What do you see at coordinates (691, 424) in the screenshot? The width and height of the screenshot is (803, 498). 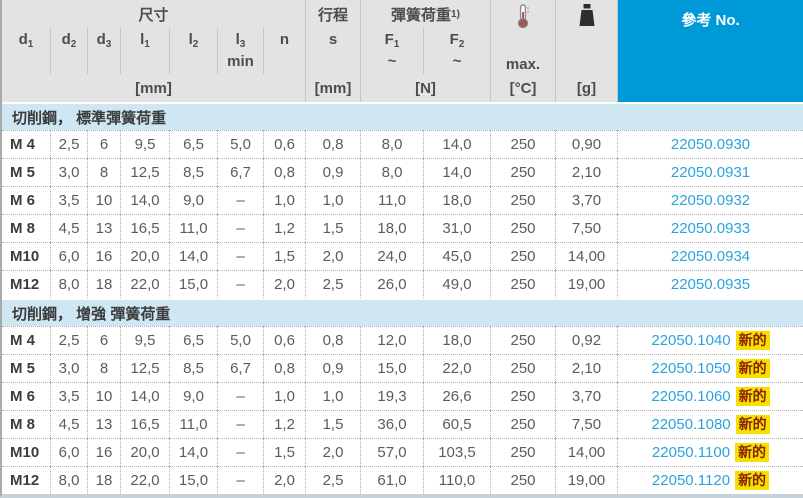 I see `reference-number-link: 22050.1080` at bounding box center [691, 424].